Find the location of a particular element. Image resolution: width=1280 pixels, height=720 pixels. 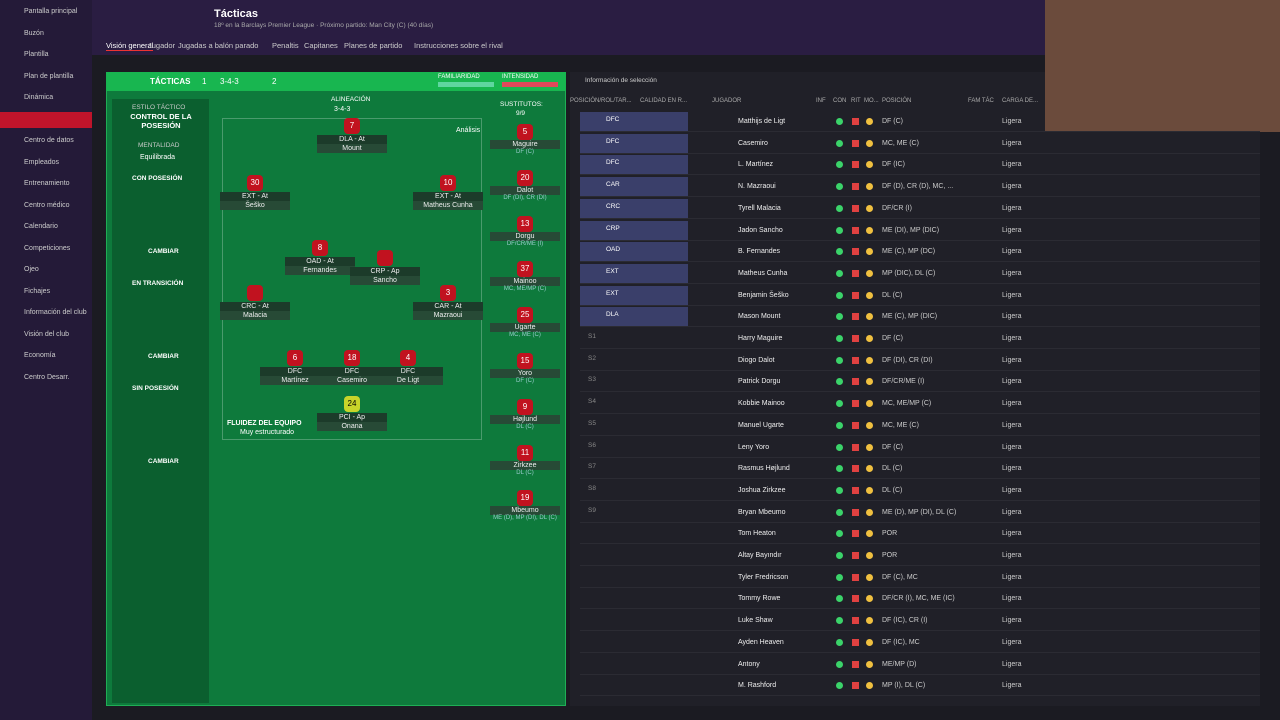

nav-item: Calendario is located at coordinates (41, 226).